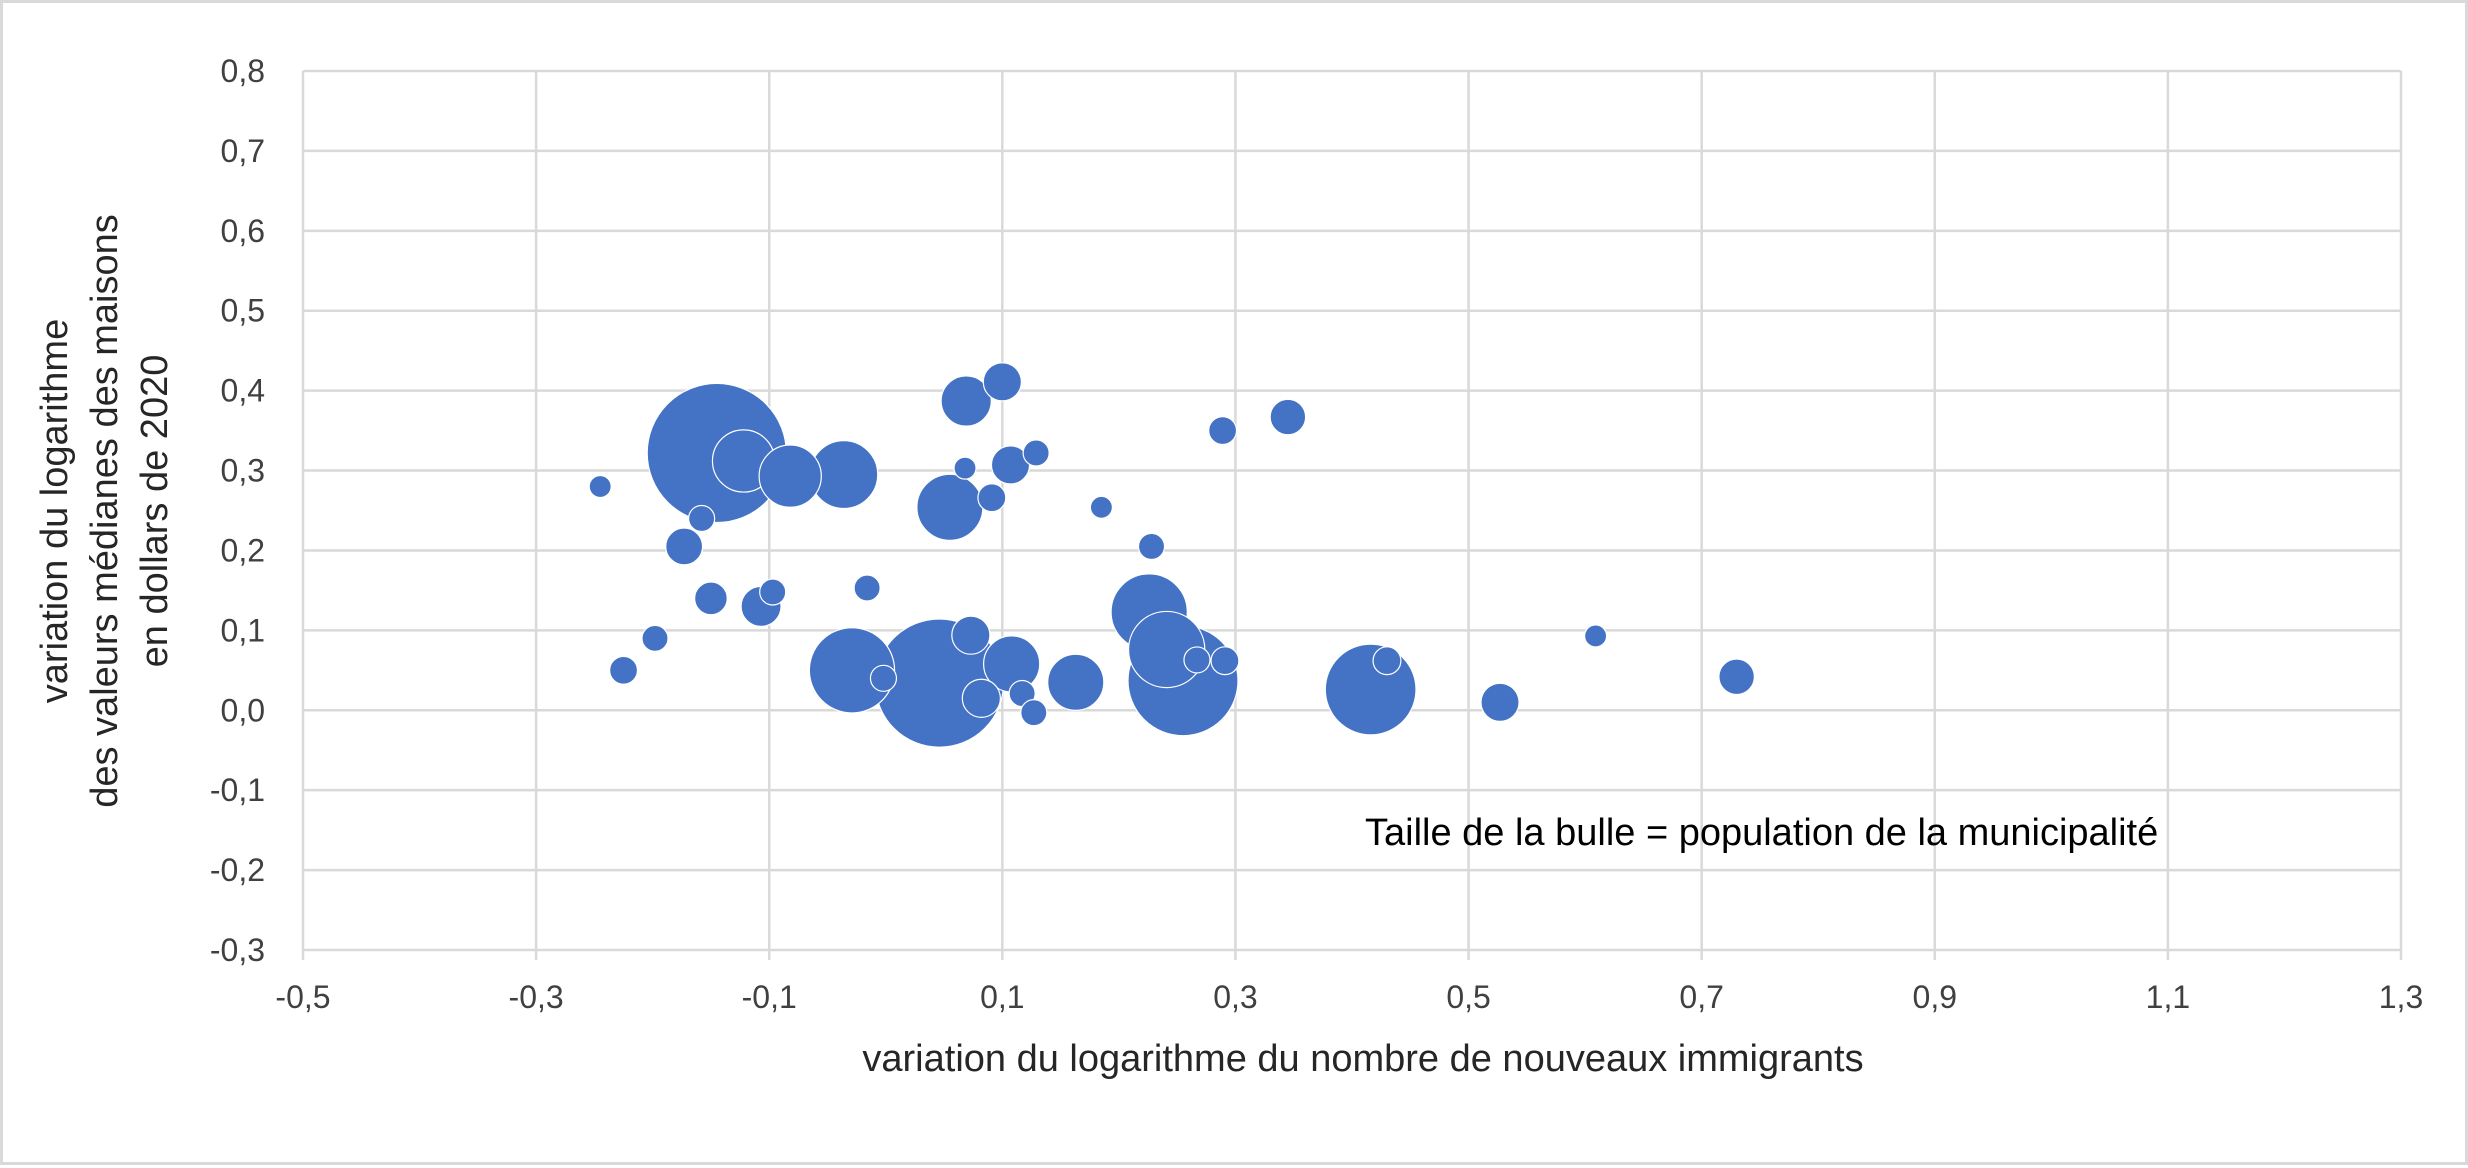 The width and height of the screenshot is (2468, 1168). I want to click on y-tick-label: 0,8, so click(243, 71).